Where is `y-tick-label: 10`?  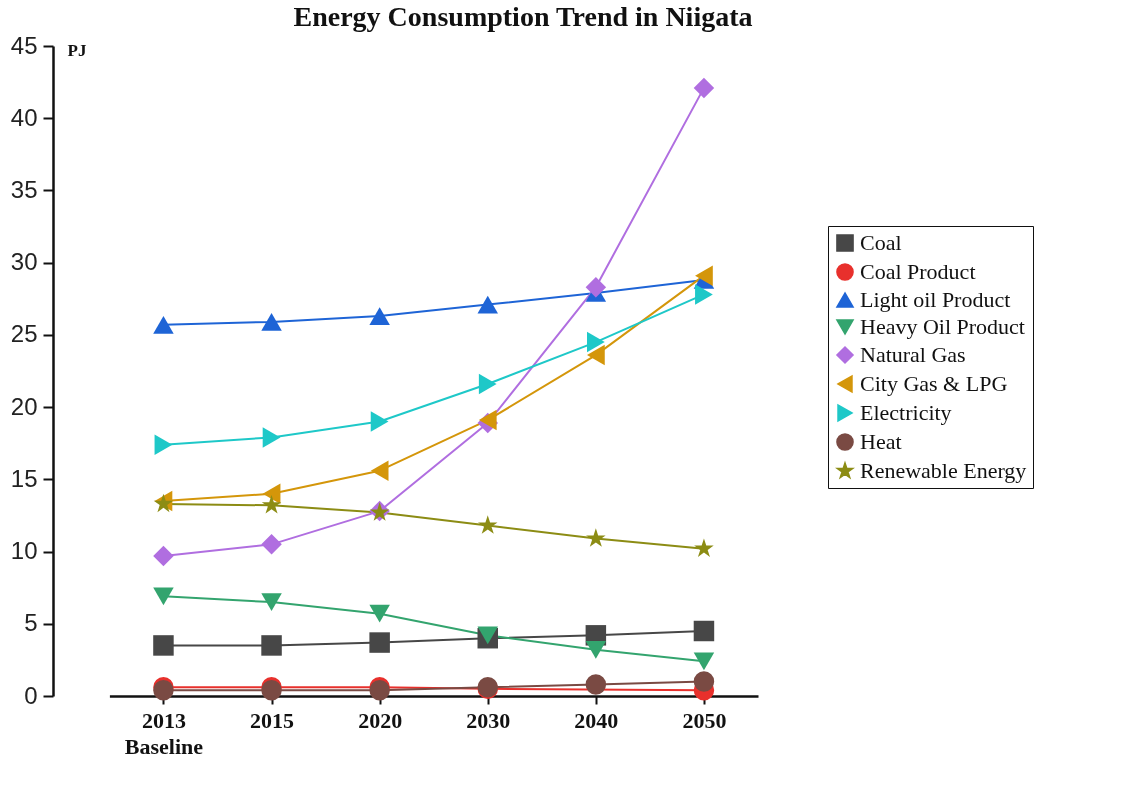 y-tick-label: 10 is located at coordinates (24, 551).